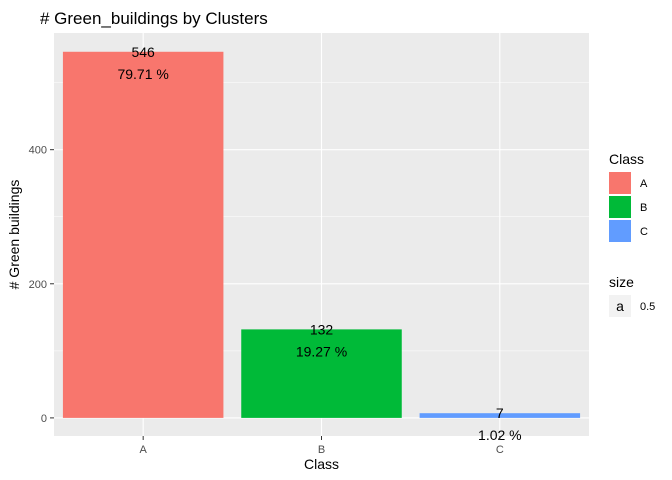 This screenshot has height=480, width=672. I want to click on legend-fill-entries: ABC, so click(628, 207).